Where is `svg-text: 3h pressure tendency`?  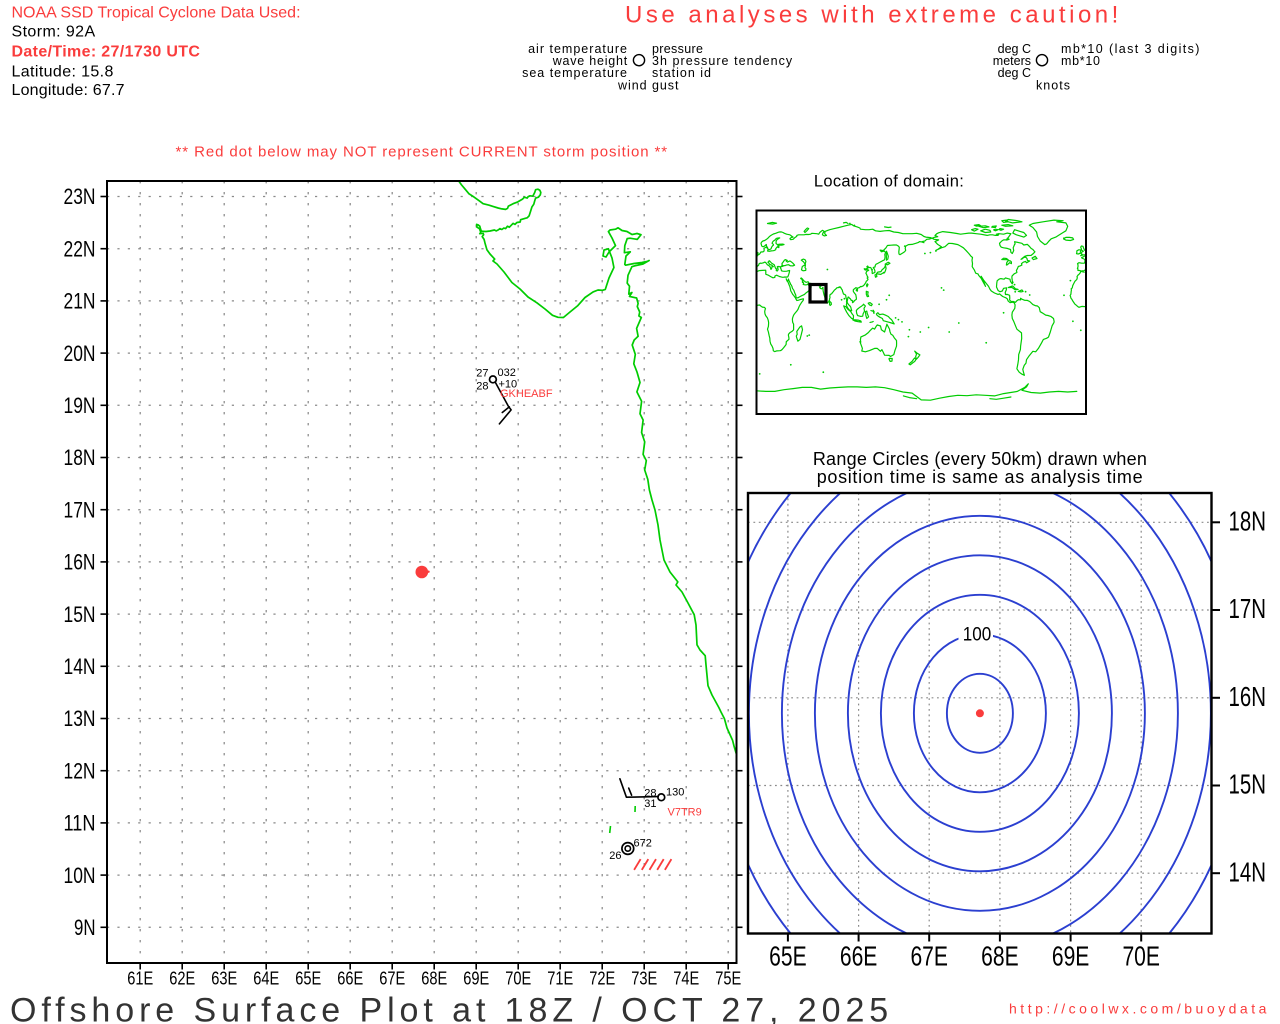
svg-text: 3h pressure tendency is located at coordinates (722, 61).